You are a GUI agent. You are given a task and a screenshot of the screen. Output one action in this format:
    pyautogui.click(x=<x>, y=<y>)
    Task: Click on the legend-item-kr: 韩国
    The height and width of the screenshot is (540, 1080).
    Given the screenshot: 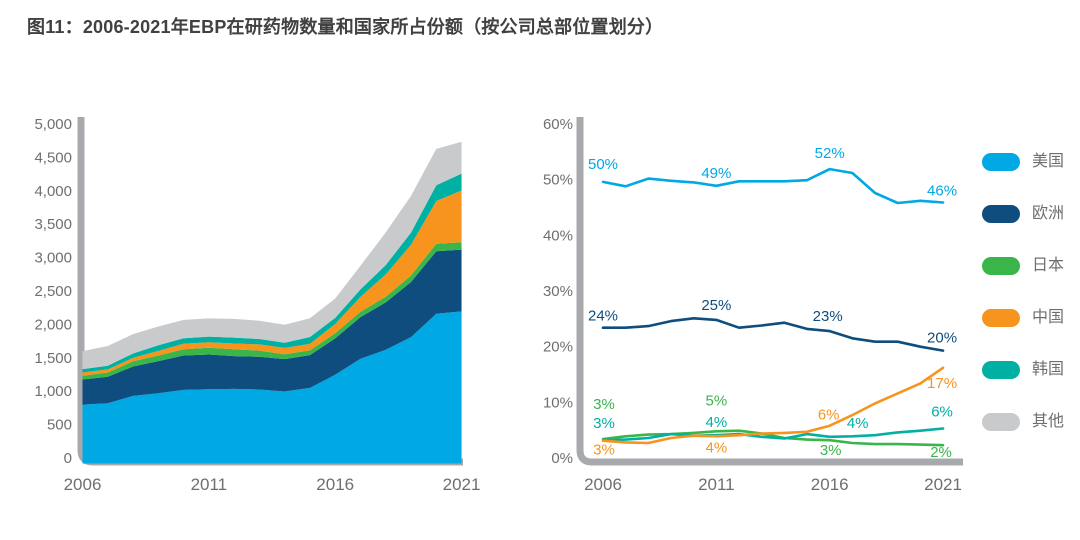 What is the action you would take?
    pyautogui.click(x=1023, y=370)
    